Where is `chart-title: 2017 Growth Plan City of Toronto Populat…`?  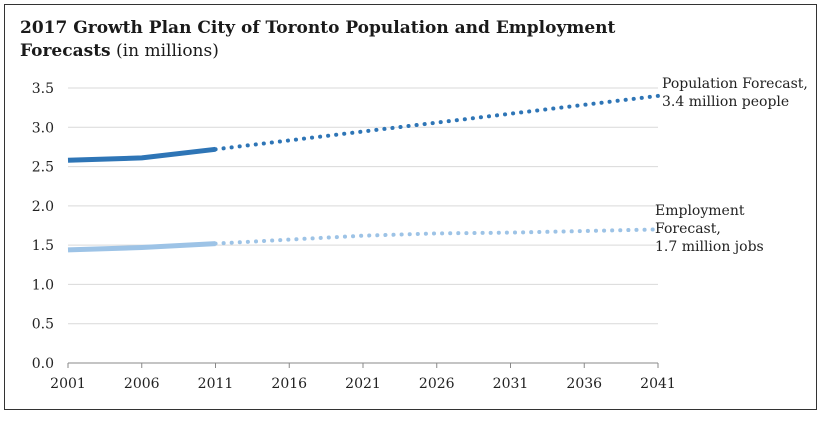
chart-title: 2017 Growth Plan City of Toronto Populat… is located at coordinates (330, 40).